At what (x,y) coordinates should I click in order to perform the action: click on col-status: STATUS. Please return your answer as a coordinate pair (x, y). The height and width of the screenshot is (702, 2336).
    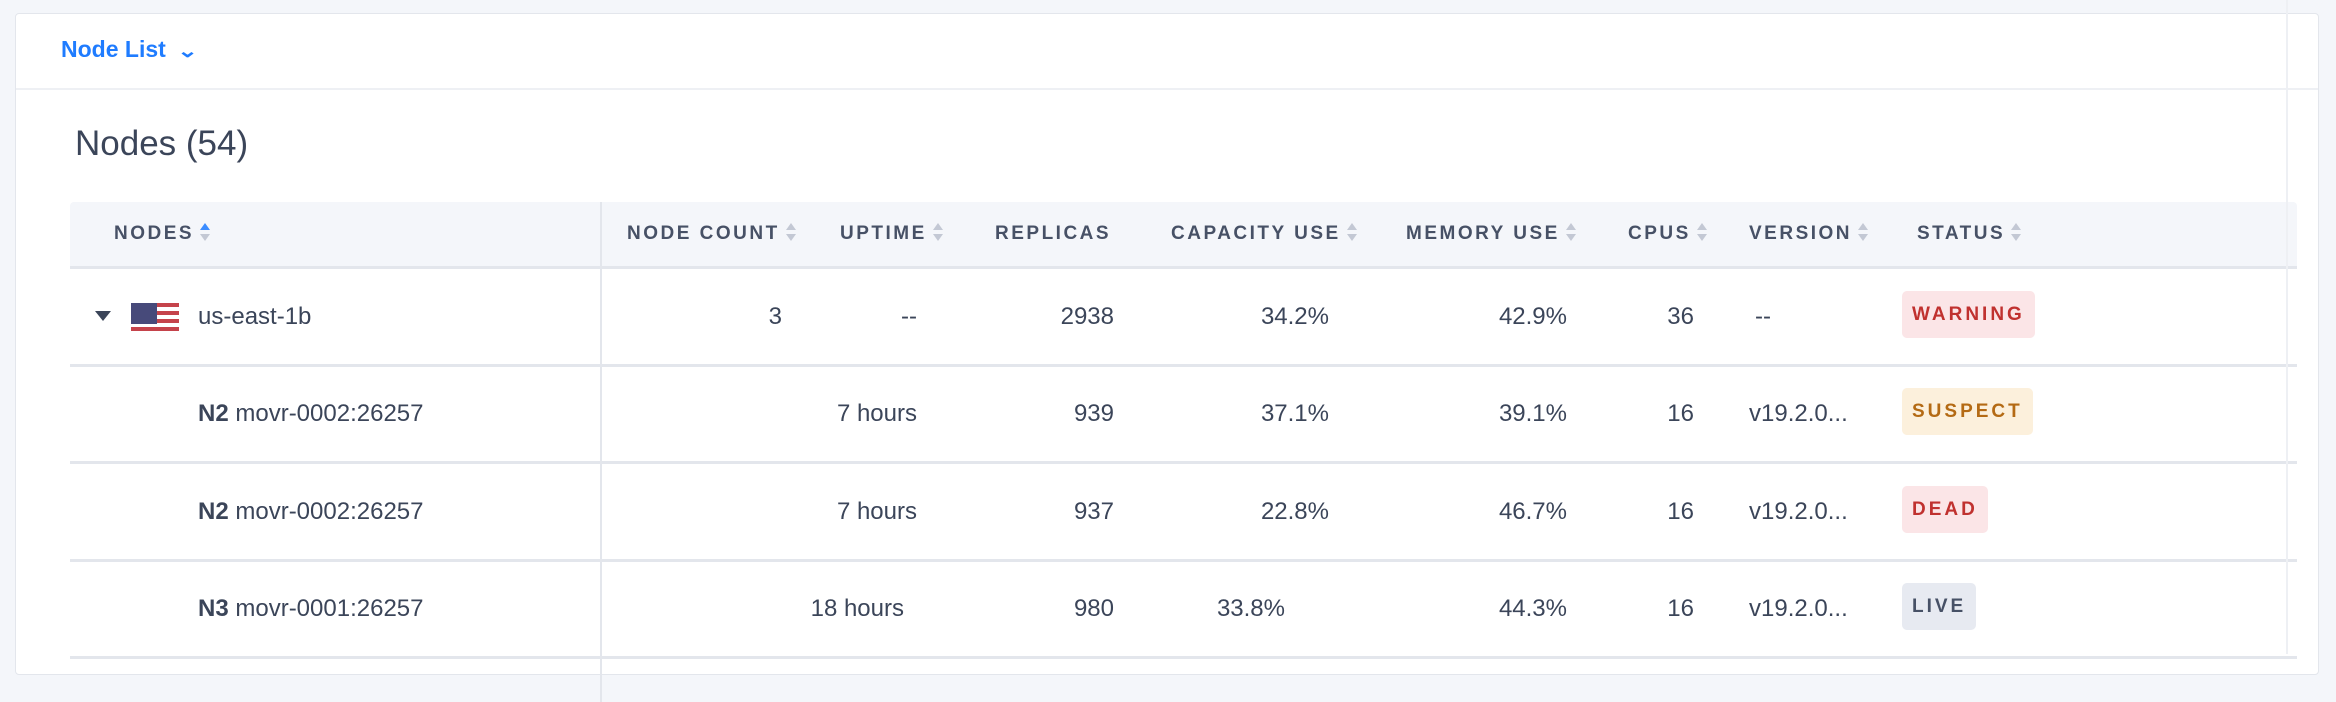
    Looking at the image, I should click on (1969, 234).